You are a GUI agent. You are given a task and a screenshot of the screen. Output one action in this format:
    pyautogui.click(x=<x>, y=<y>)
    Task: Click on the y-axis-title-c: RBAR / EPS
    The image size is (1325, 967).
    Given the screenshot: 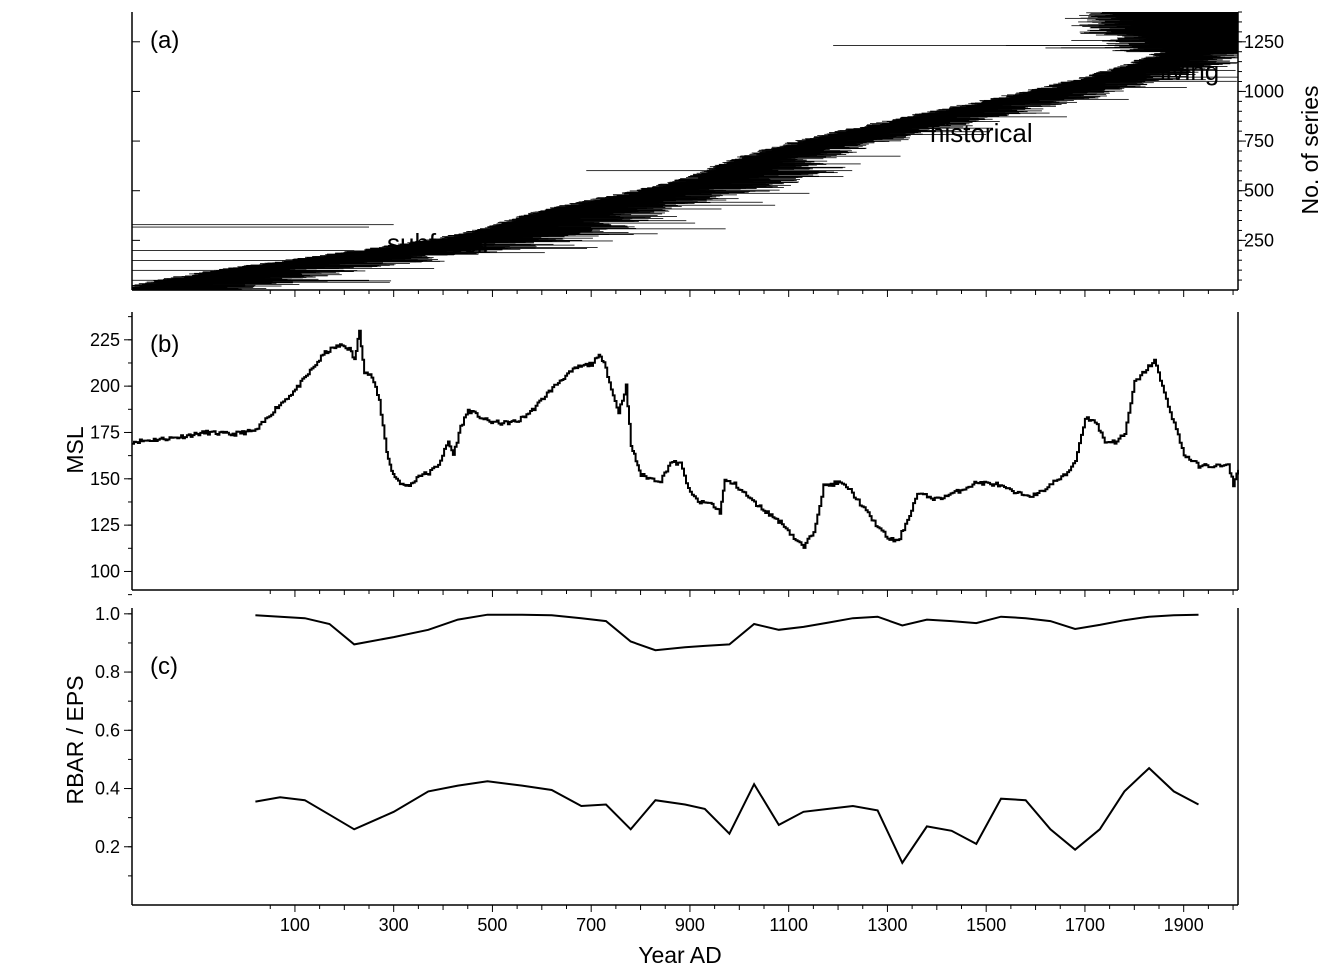 What is the action you would take?
    pyautogui.click(x=75, y=739)
    